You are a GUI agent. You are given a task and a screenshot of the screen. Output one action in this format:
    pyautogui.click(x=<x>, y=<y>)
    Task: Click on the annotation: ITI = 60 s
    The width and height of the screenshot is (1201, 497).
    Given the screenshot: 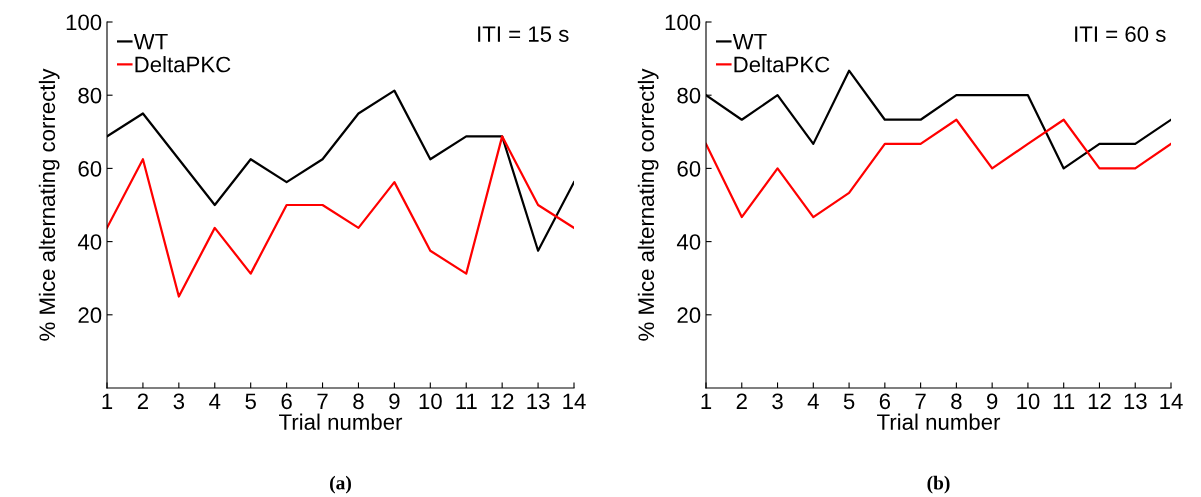 What is the action you would take?
    pyautogui.click(x=1120, y=34)
    